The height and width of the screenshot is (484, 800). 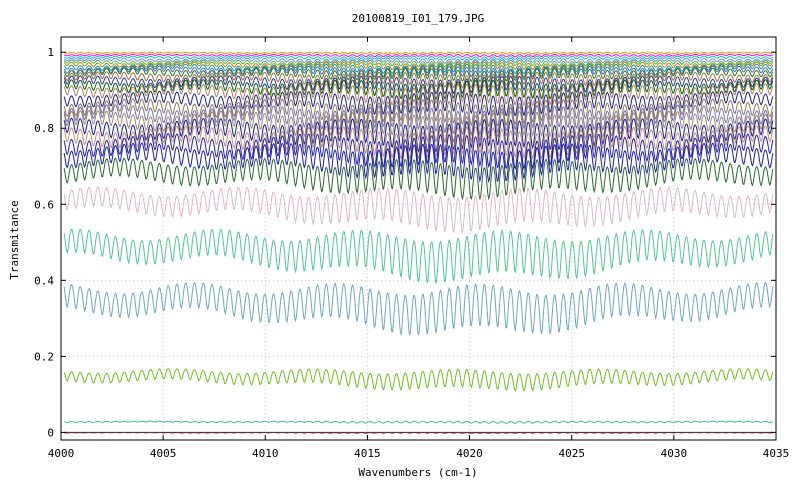 What do you see at coordinates (418, 18) in the screenshot?
I see `chart-title: 20100819_I01_179.JPG` at bounding box center [418, 18].